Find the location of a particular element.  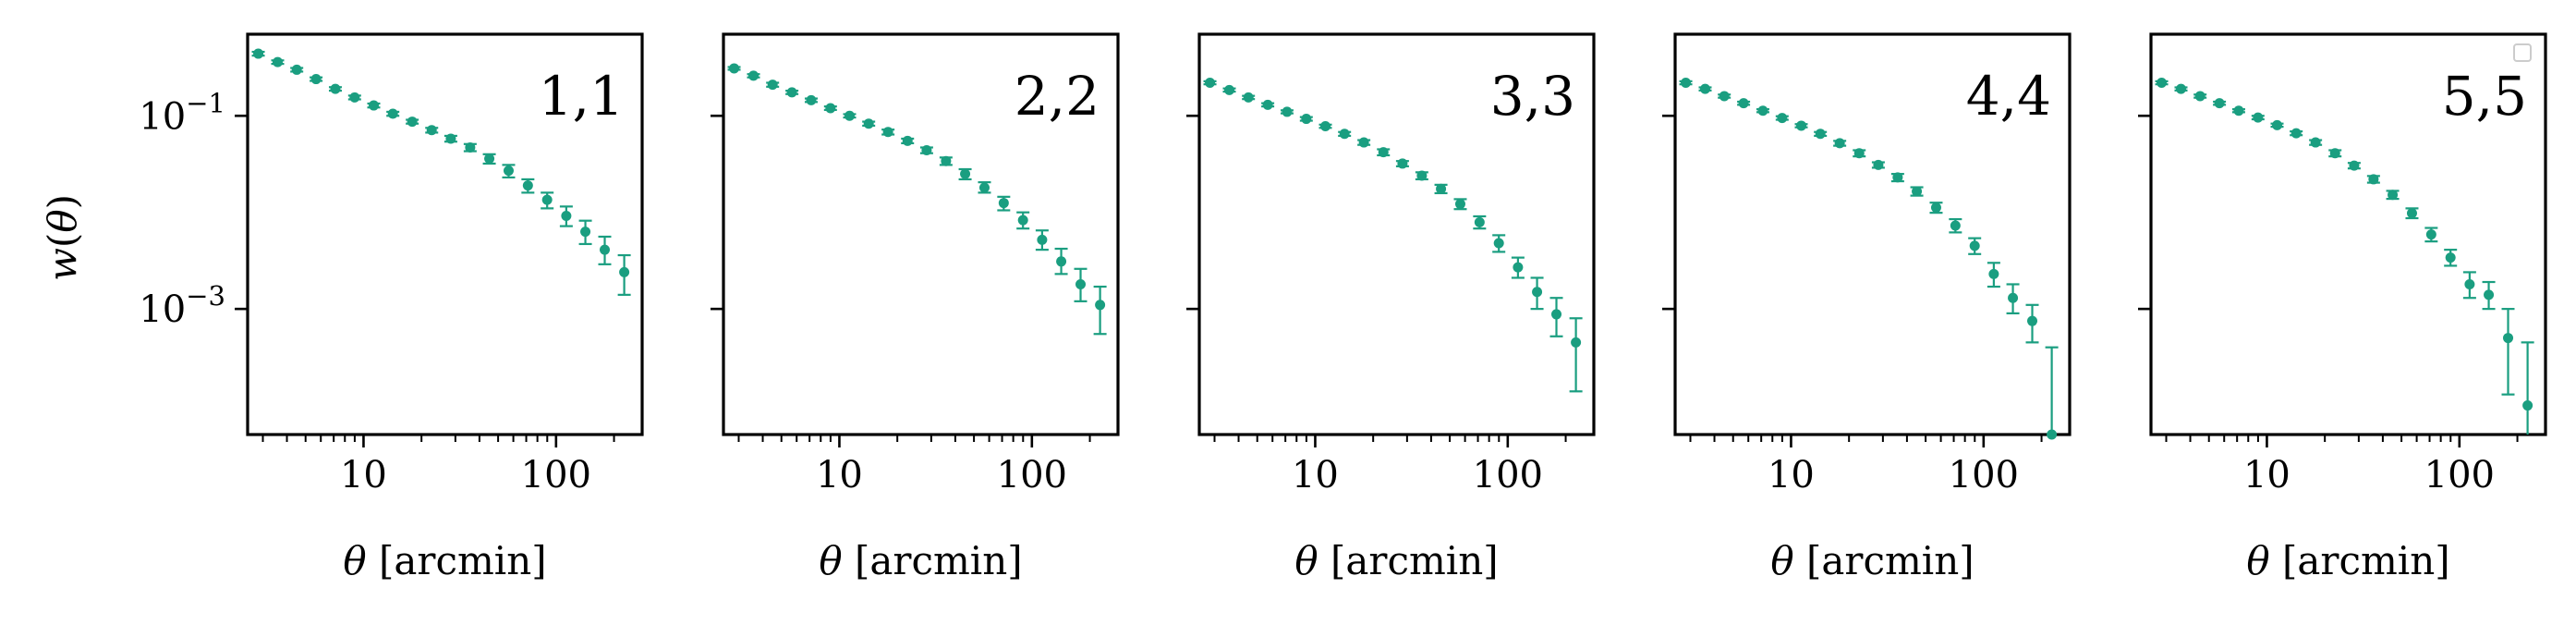

panel-2: 10 100 θ [arcmin] 2,2 is located at coordinates (915, 307).